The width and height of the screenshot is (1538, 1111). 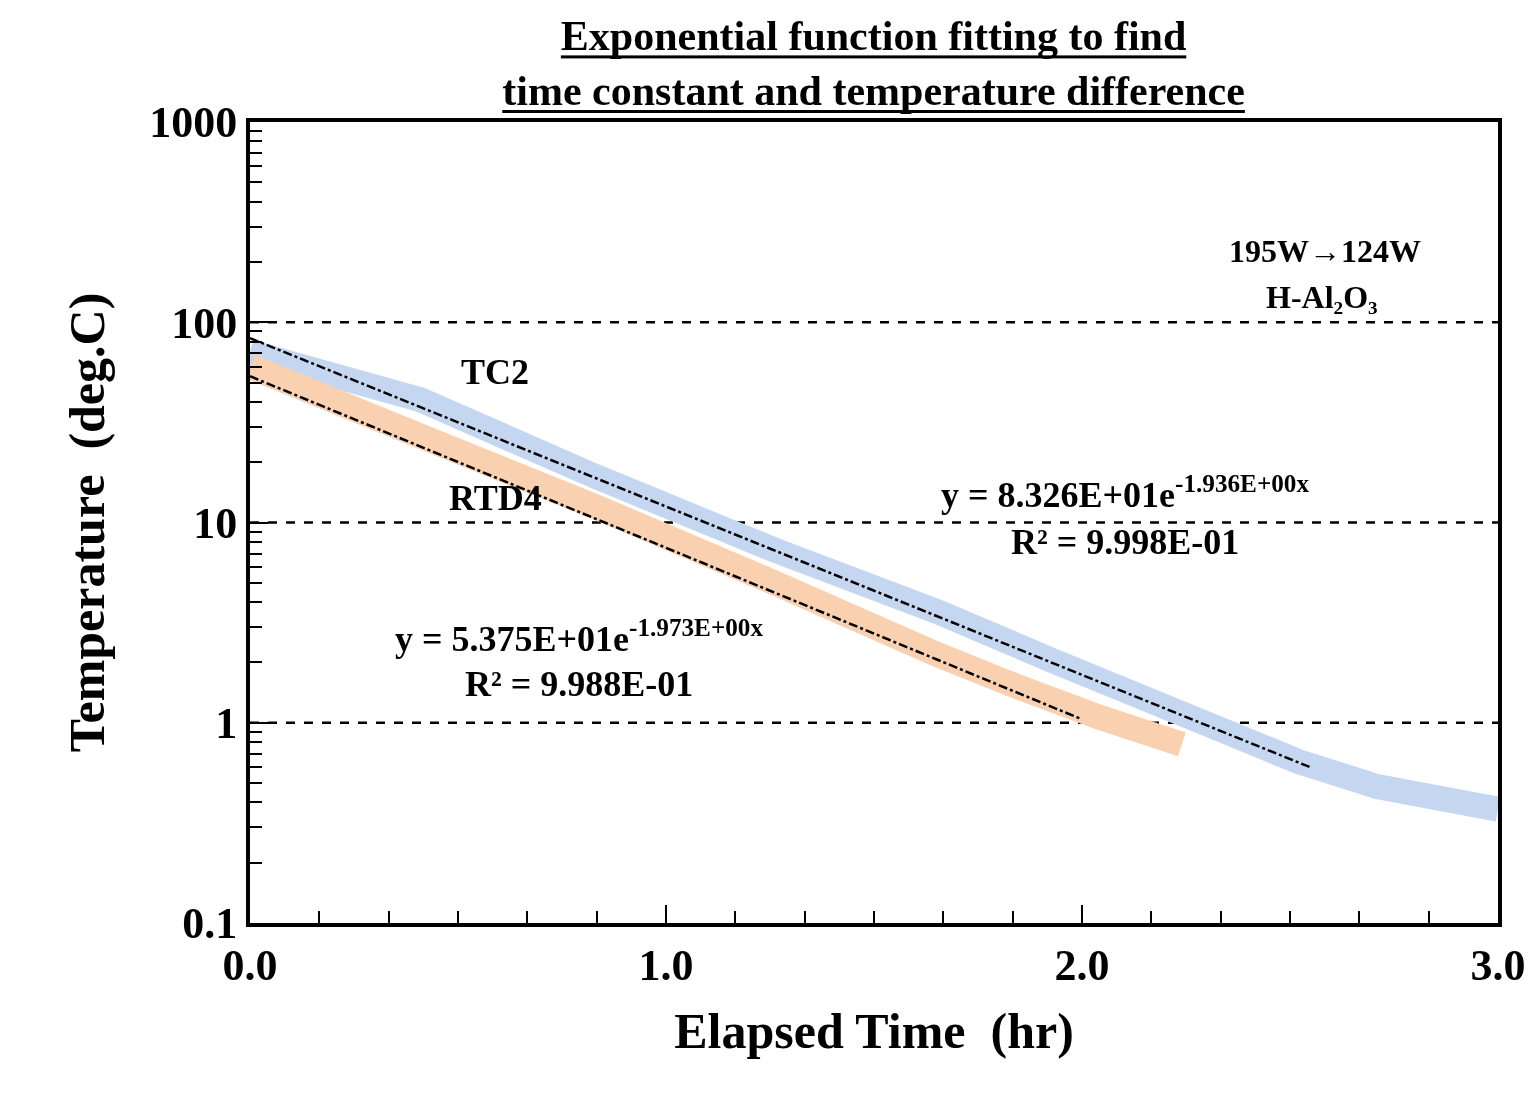 I want to click on annotation: y = 5.375E+01e$^{-1.973E+00x}$, so click(x=579, y=637).